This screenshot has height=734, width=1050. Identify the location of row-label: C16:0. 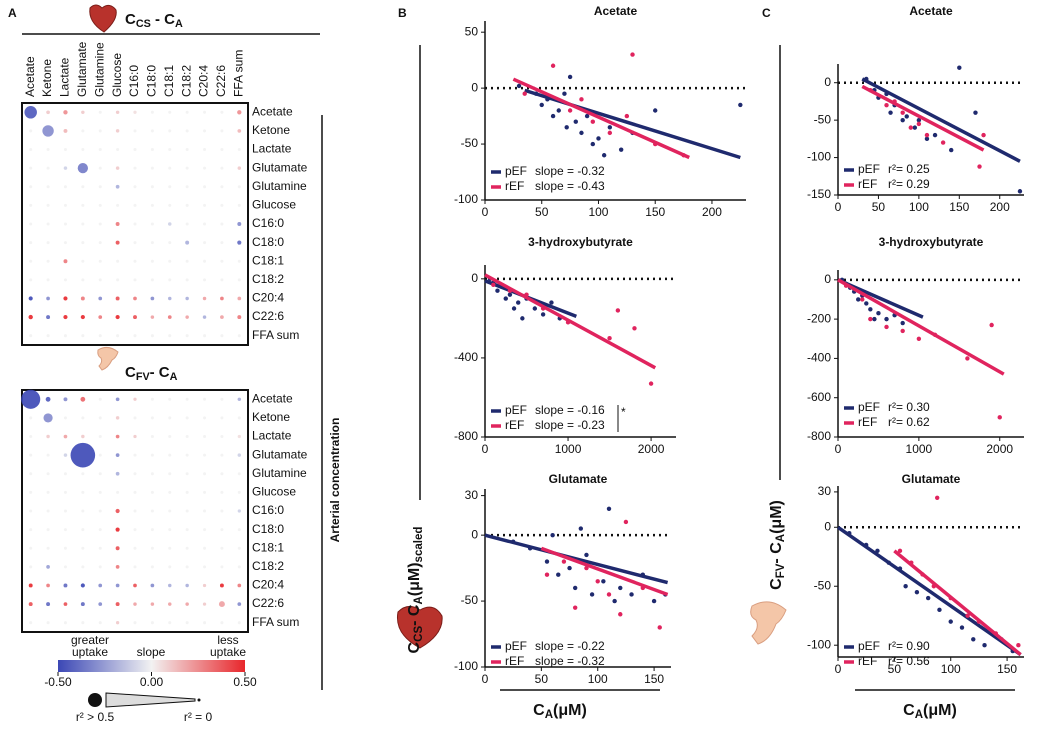
(268, 223).